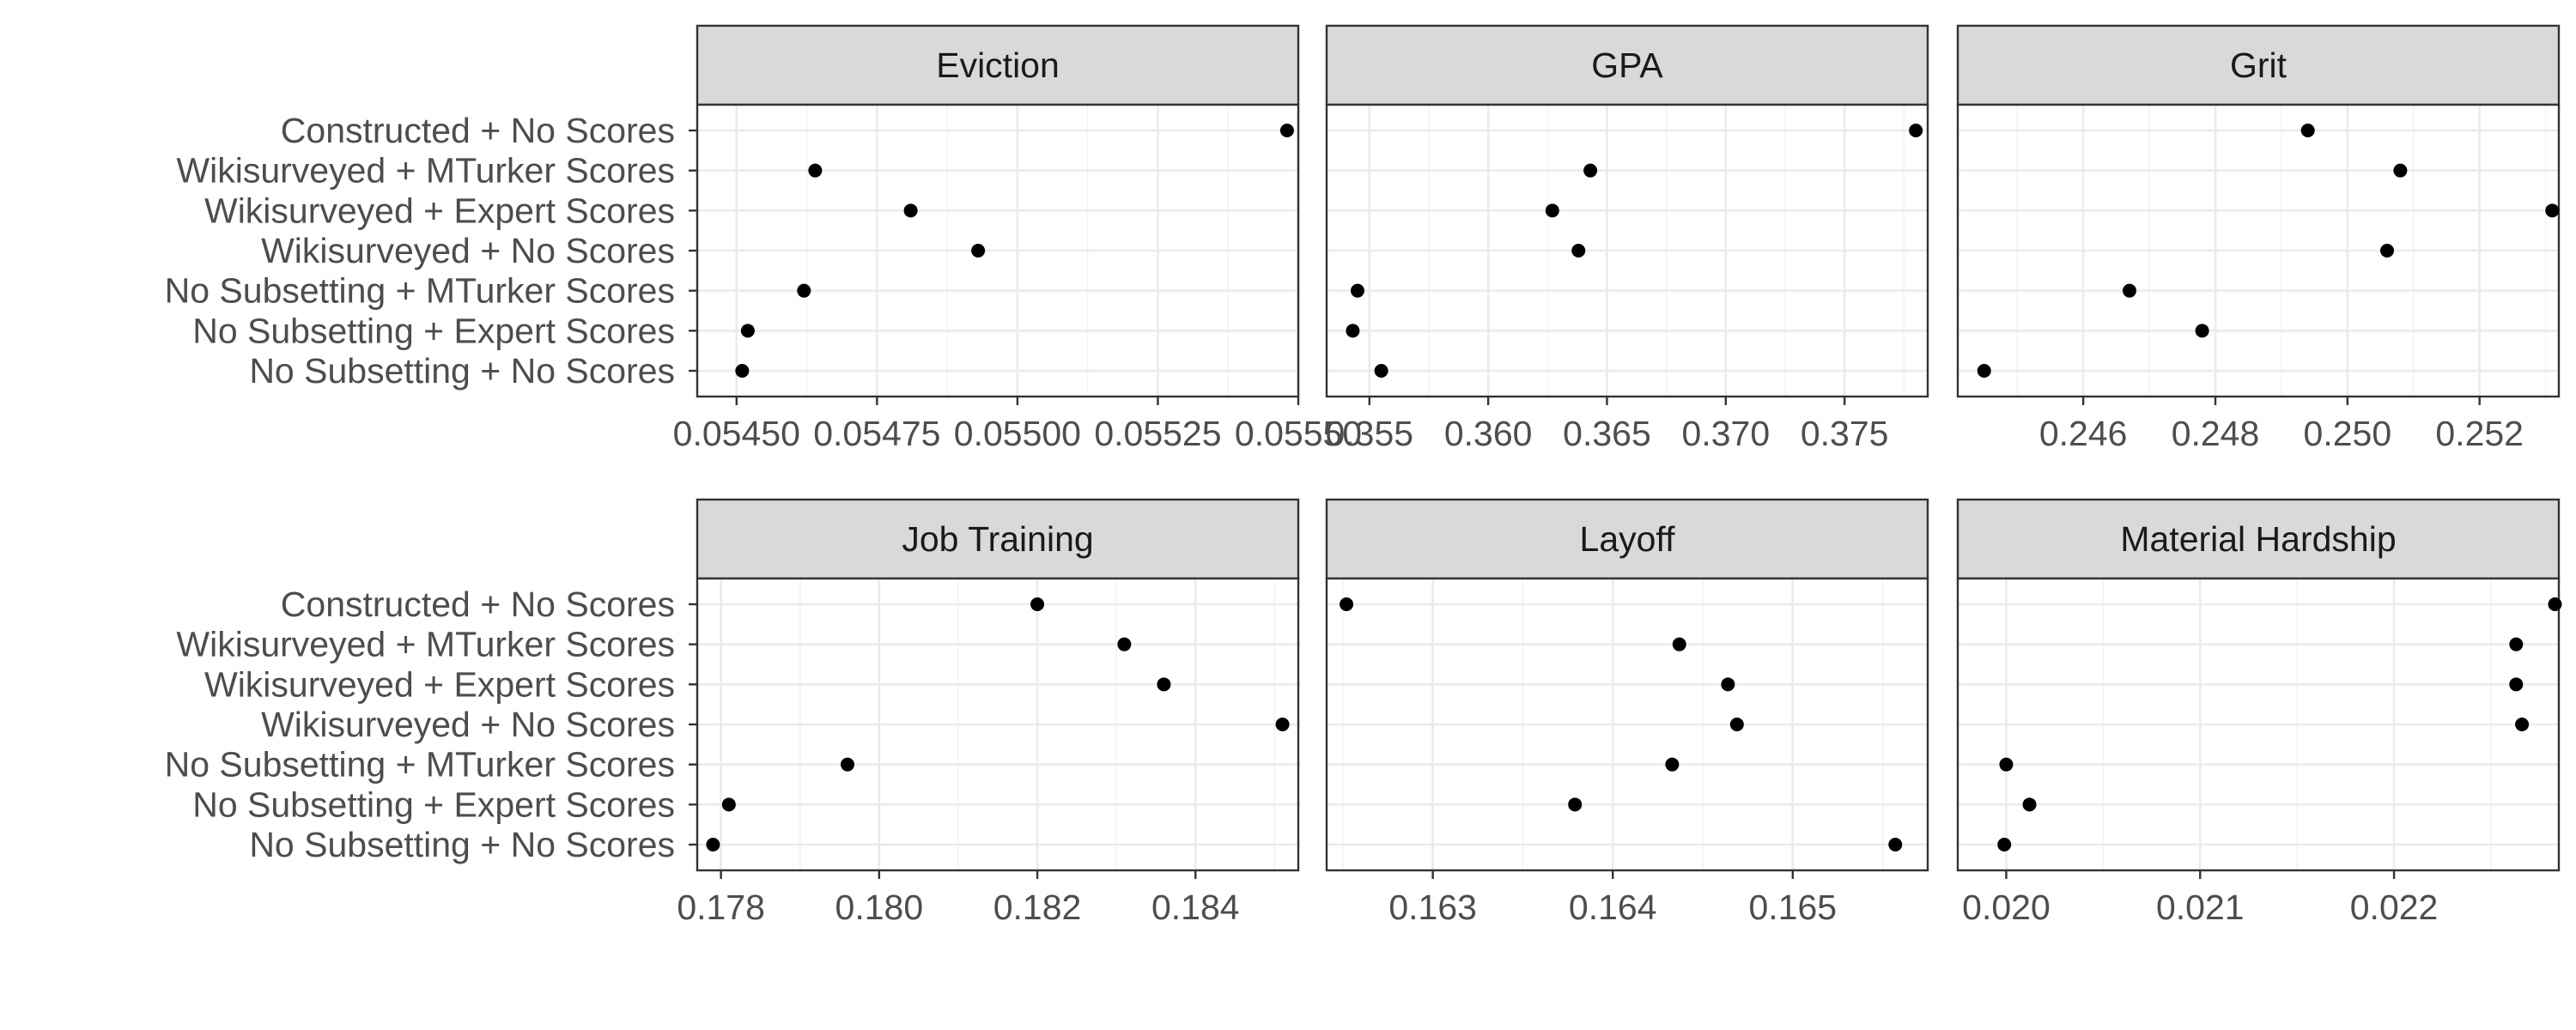 The width and height of the screenshot is (2576, 1030). What do you see at coordinates (1793, 907) in the screenshot?
I see `x-tick-label: 0.165` at bounding box center [1793, 907].